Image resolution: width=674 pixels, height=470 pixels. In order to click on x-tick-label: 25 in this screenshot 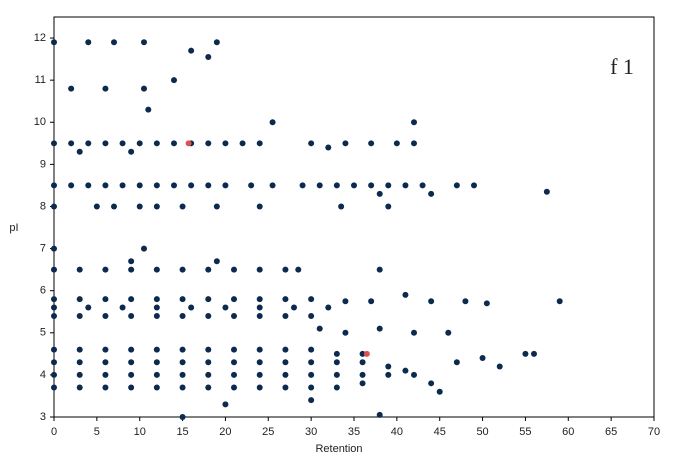, I will do `click(268, 432)`.